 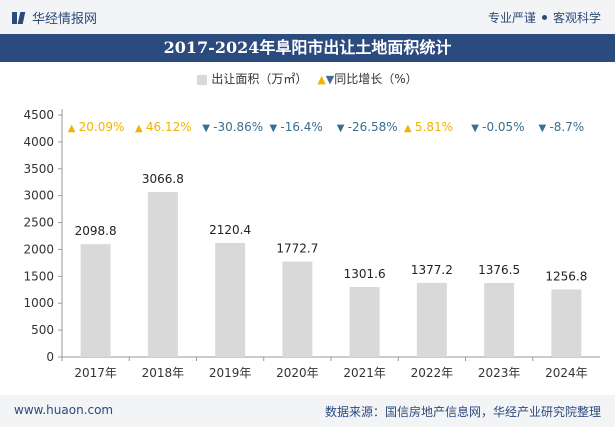 I want to click on growth-label: 46.12%, so click(x=169, y=127).